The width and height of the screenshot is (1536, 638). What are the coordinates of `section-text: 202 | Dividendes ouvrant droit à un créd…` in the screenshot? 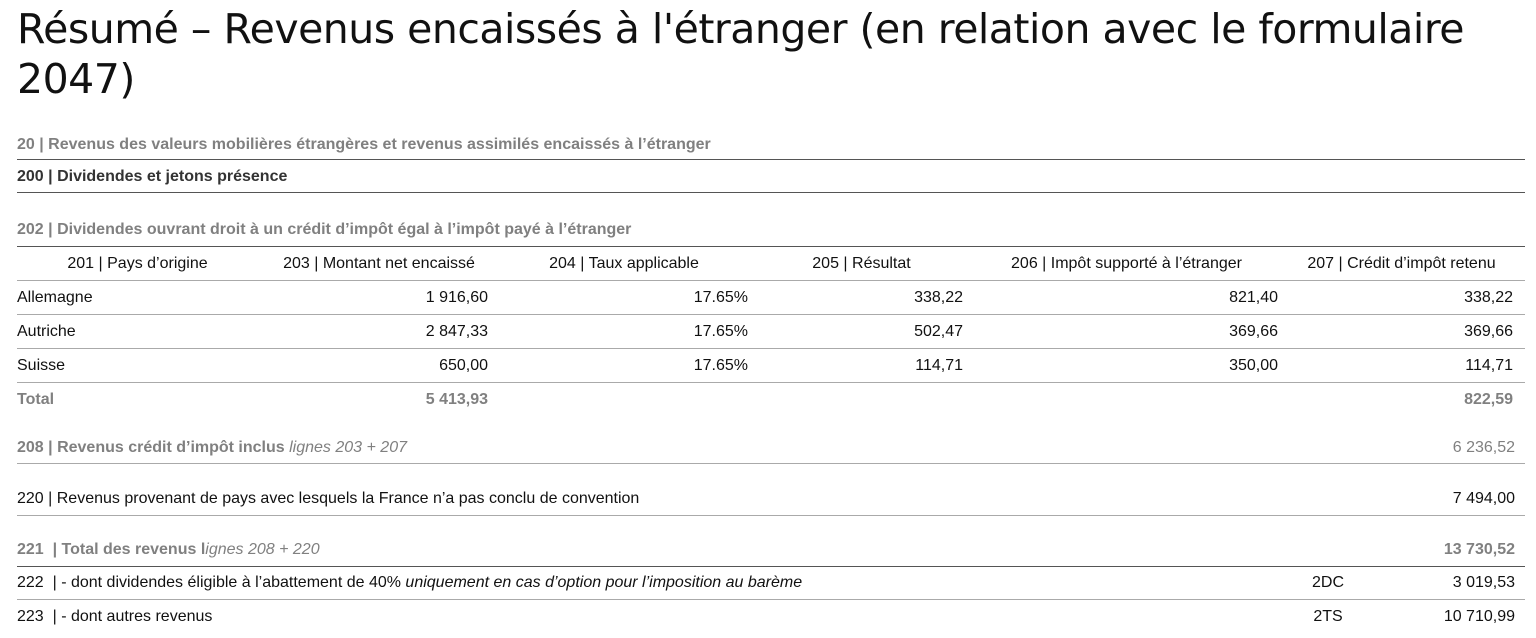 It's located at (324, 229).